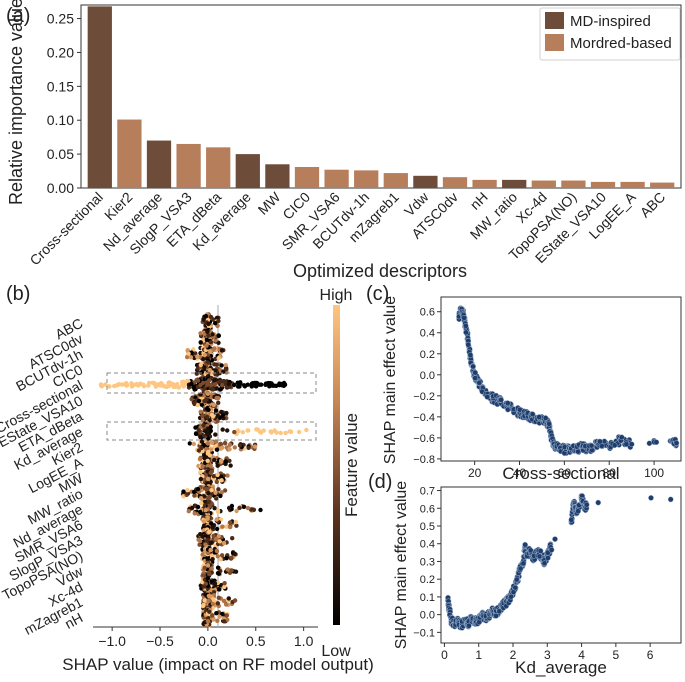 Image resolution: width=685 pixels, height=682 pixels. I want to click on bar-mw-ratio, so click(514, 183).